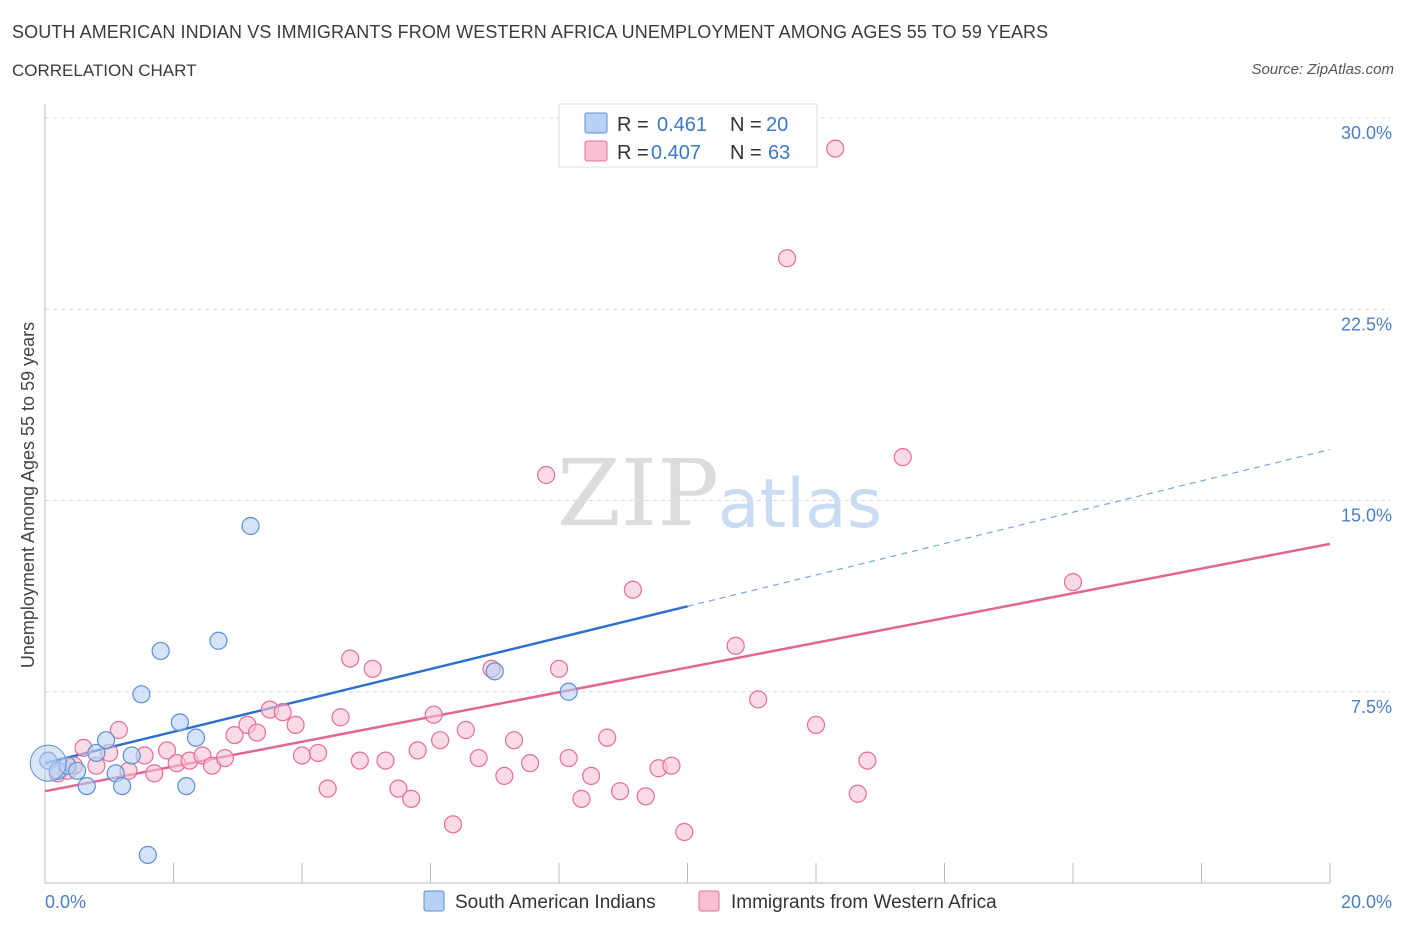 The height and width of the screenshot is (930, 1406). I want to click on legend-r-label-1: R =, so click(633, 125).